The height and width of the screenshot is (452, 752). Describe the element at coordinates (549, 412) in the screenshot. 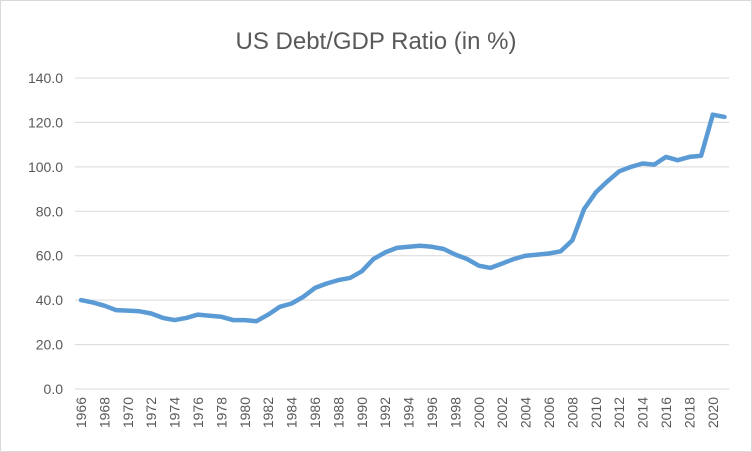

I see `x-tick-label: 2006` at that location.